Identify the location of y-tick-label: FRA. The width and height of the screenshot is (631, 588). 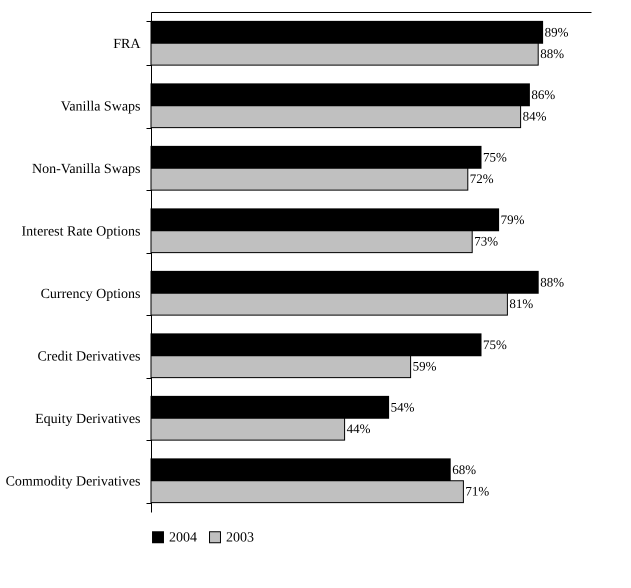
(127, 44).